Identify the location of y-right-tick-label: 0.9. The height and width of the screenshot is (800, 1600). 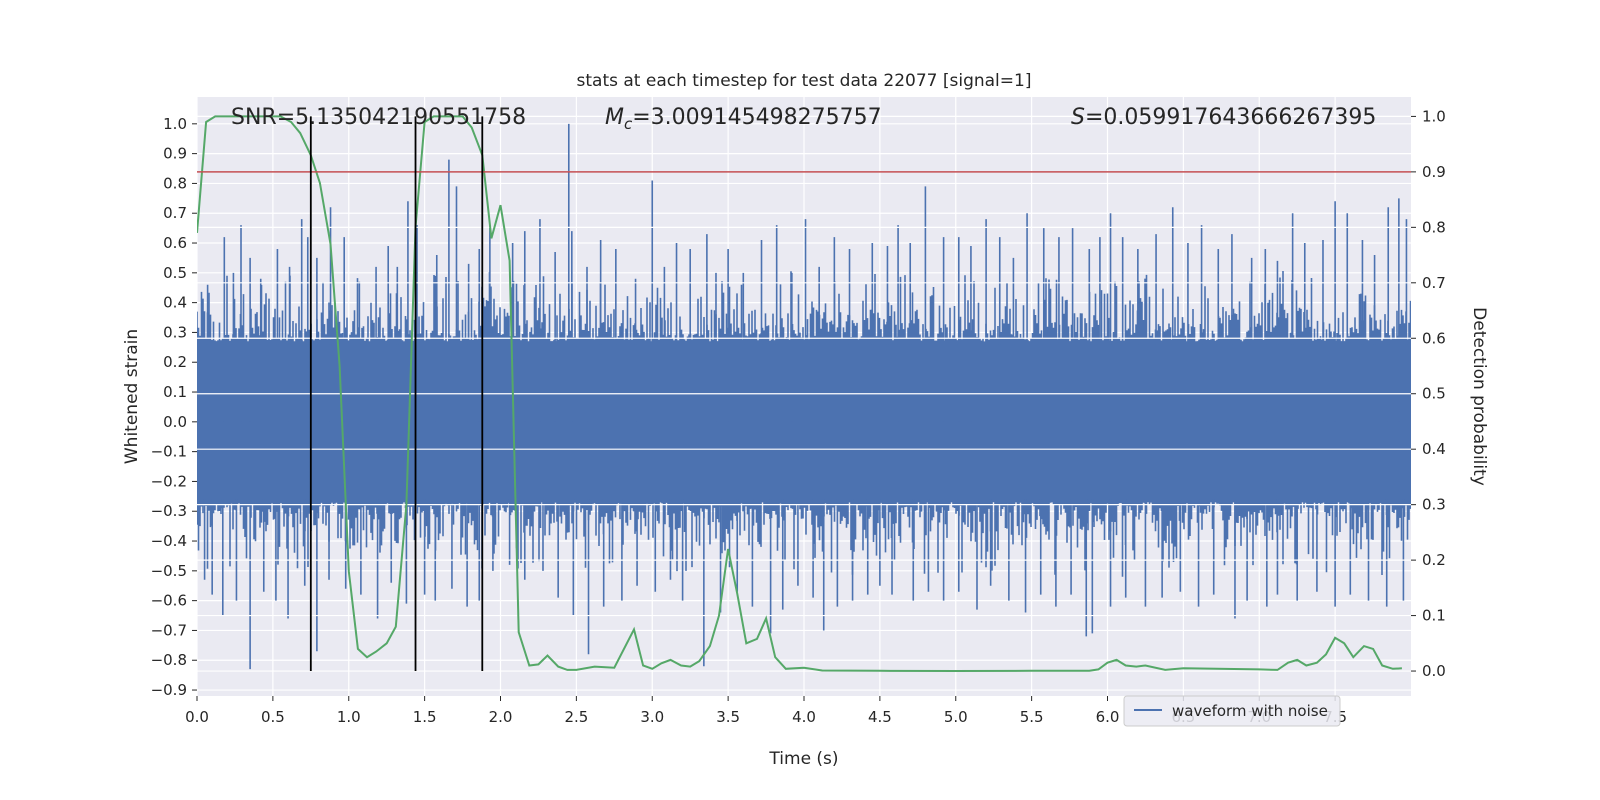
(1434, 172).